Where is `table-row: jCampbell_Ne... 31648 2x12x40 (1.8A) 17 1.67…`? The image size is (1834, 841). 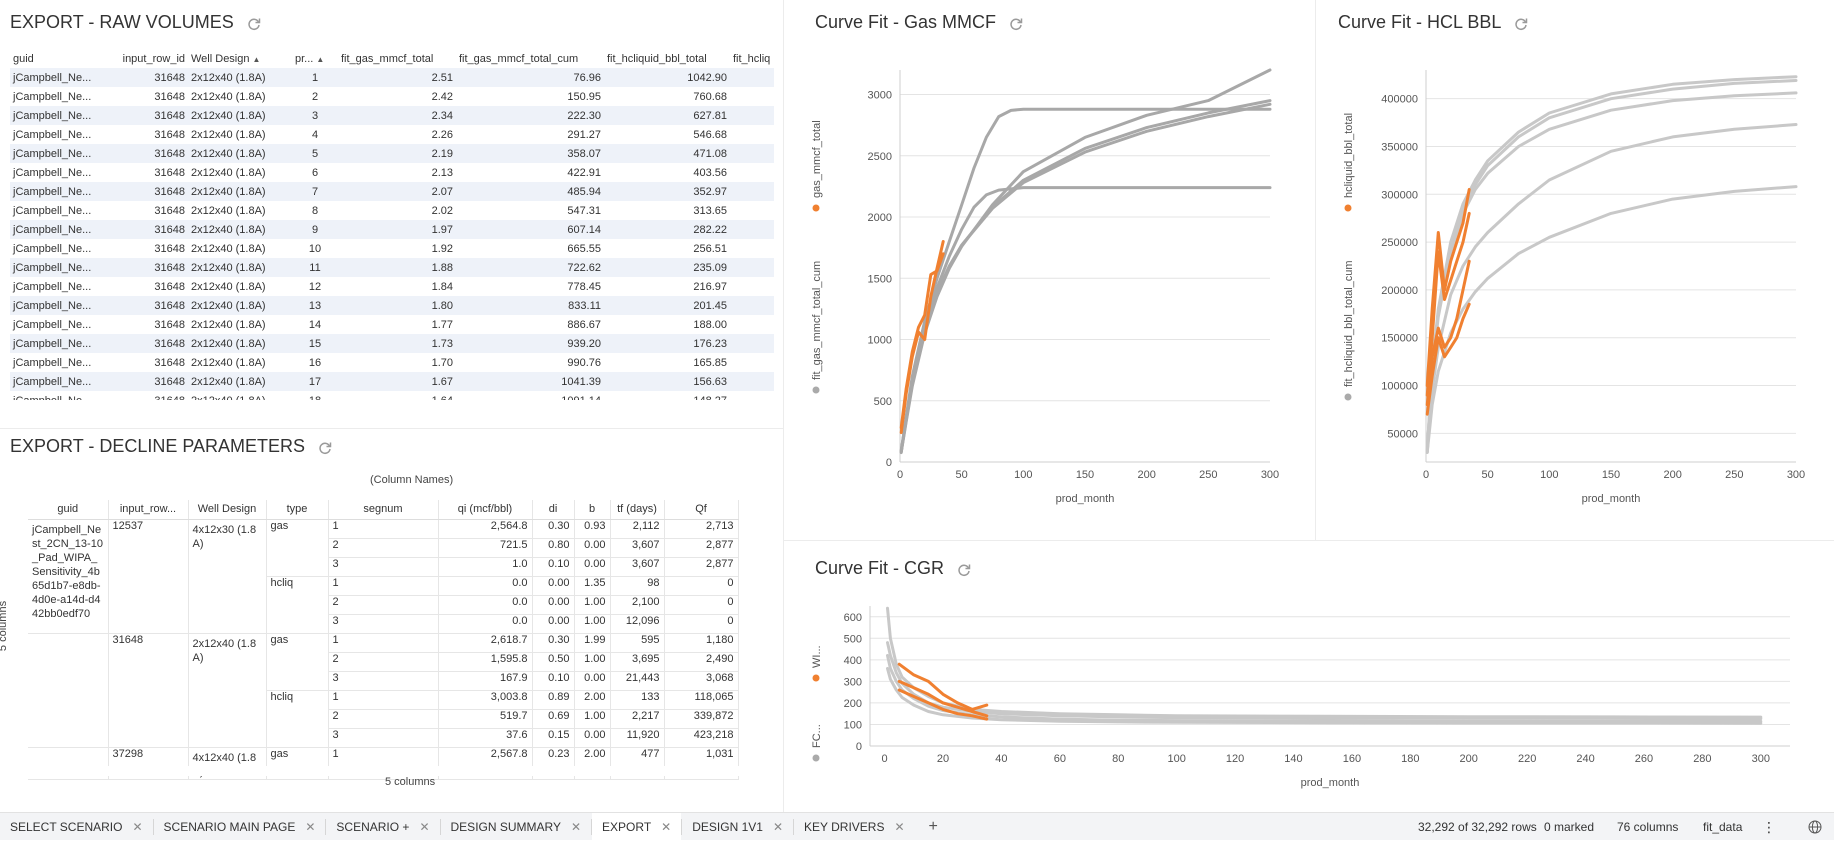
table-row: jCampbell_Ne... 31648 2x12x40 (1.8A) 17 1.67… is located at coordinates (392, 381).